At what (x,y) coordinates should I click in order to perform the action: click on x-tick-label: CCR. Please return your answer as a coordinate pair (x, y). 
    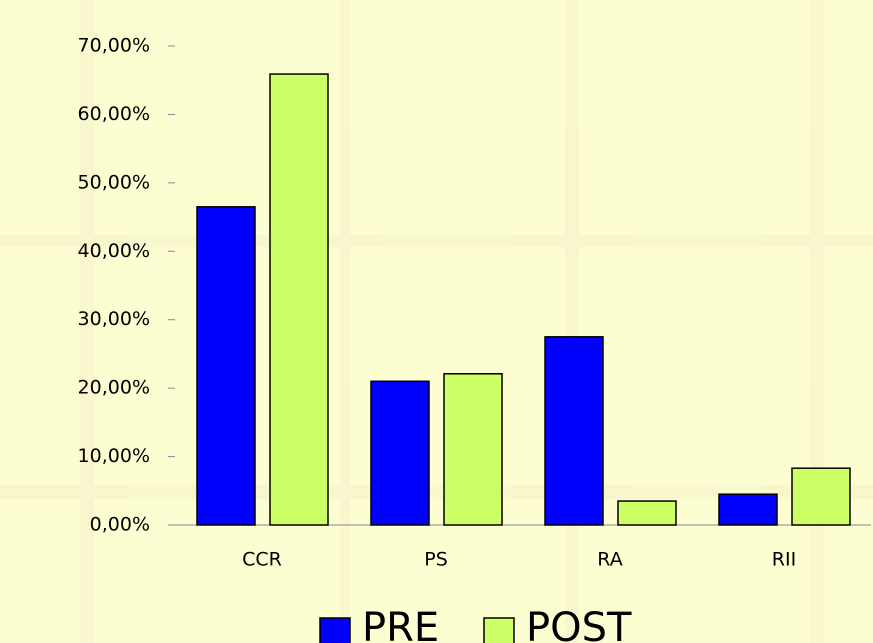
    Looking at the image, I should click on (262, 560).